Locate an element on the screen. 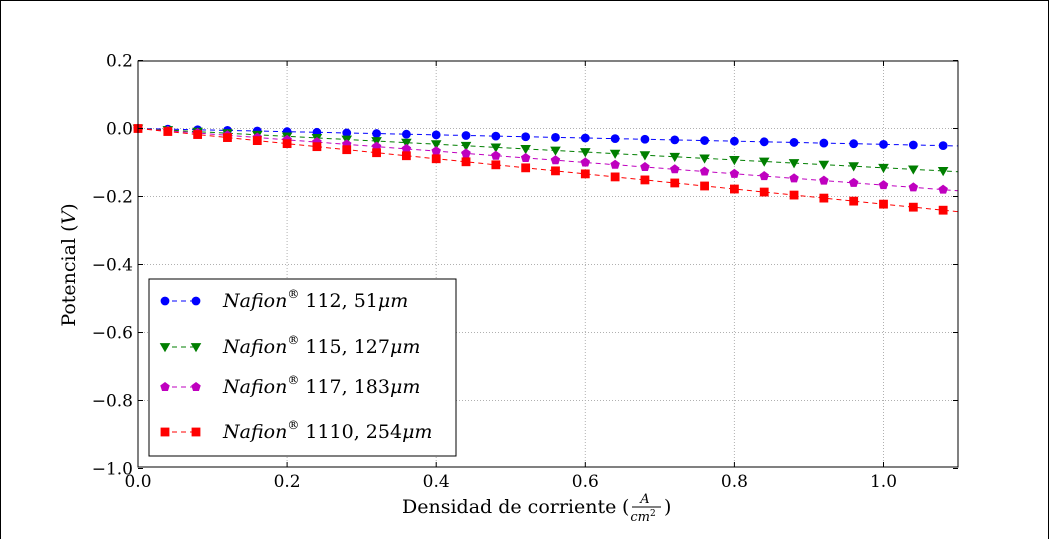  legend-entry-1: Nafion® 112, 51μm is located at coordinates (284, 299).